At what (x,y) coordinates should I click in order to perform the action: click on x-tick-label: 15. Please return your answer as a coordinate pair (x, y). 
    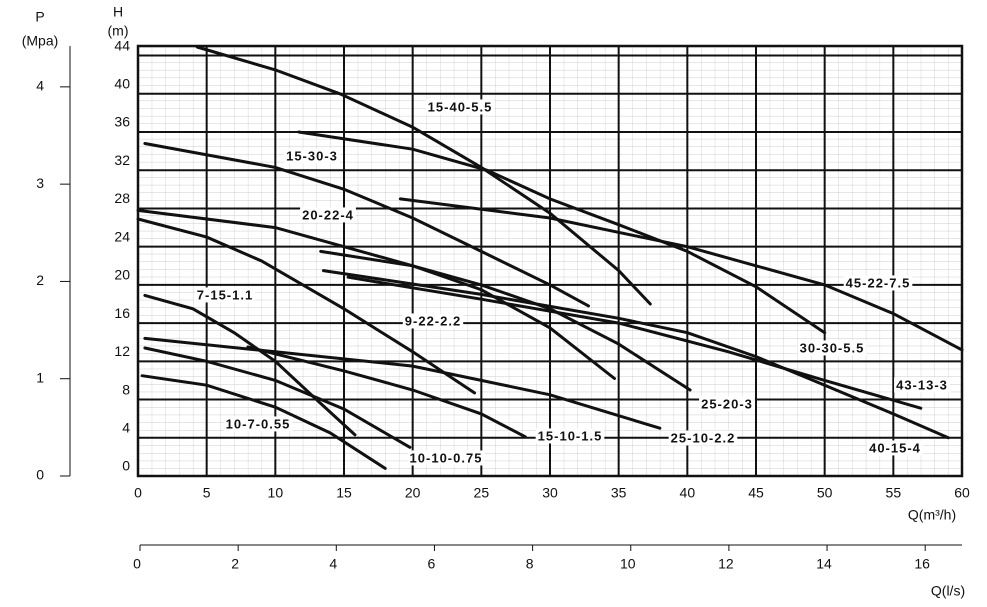
    Looking at the image, I should click on (344, 493).